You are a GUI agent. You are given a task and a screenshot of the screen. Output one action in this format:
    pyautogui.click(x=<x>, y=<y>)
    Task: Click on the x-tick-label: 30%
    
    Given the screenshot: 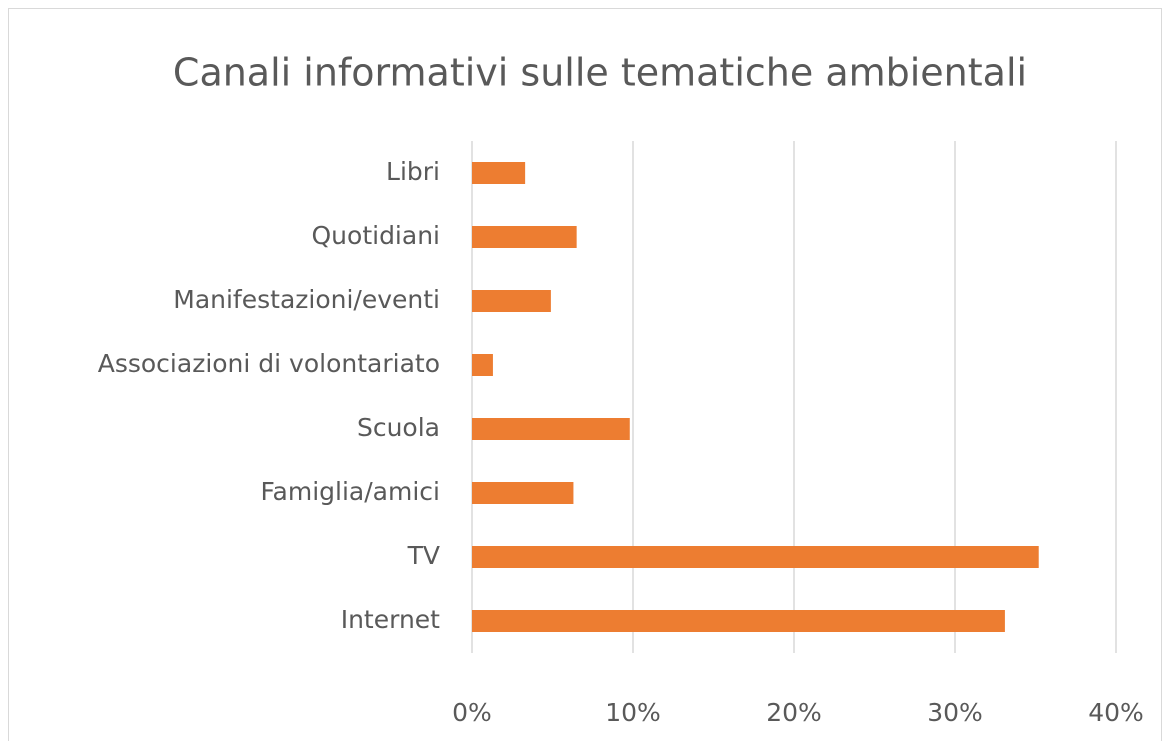 What is the action you would take?
    pyautogui.click(x=955, y=712)
    